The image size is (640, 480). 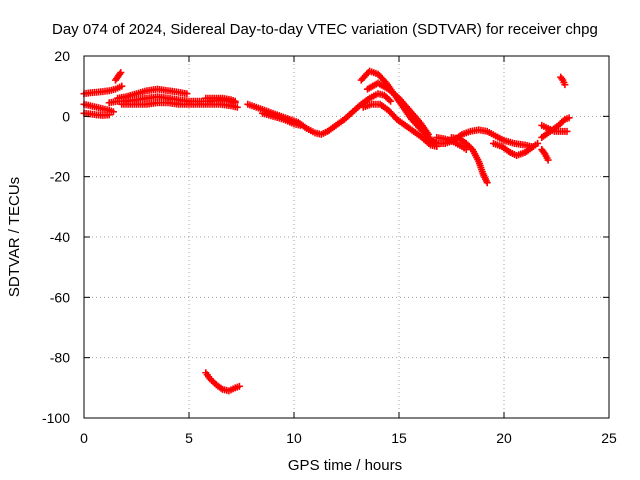 What do you see at coordinates (62, 56) in the screenshot?
I see `y-tick-label: 20` at bounding box center [62, 56].